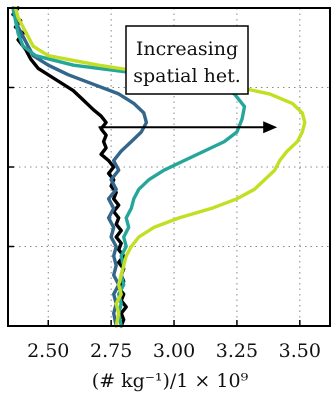 This screenshot has width=334, height=394. Describe the element at coordinates (237, 351) in the screenshot. I see `x-tick-label-3: 3.25` at that location.